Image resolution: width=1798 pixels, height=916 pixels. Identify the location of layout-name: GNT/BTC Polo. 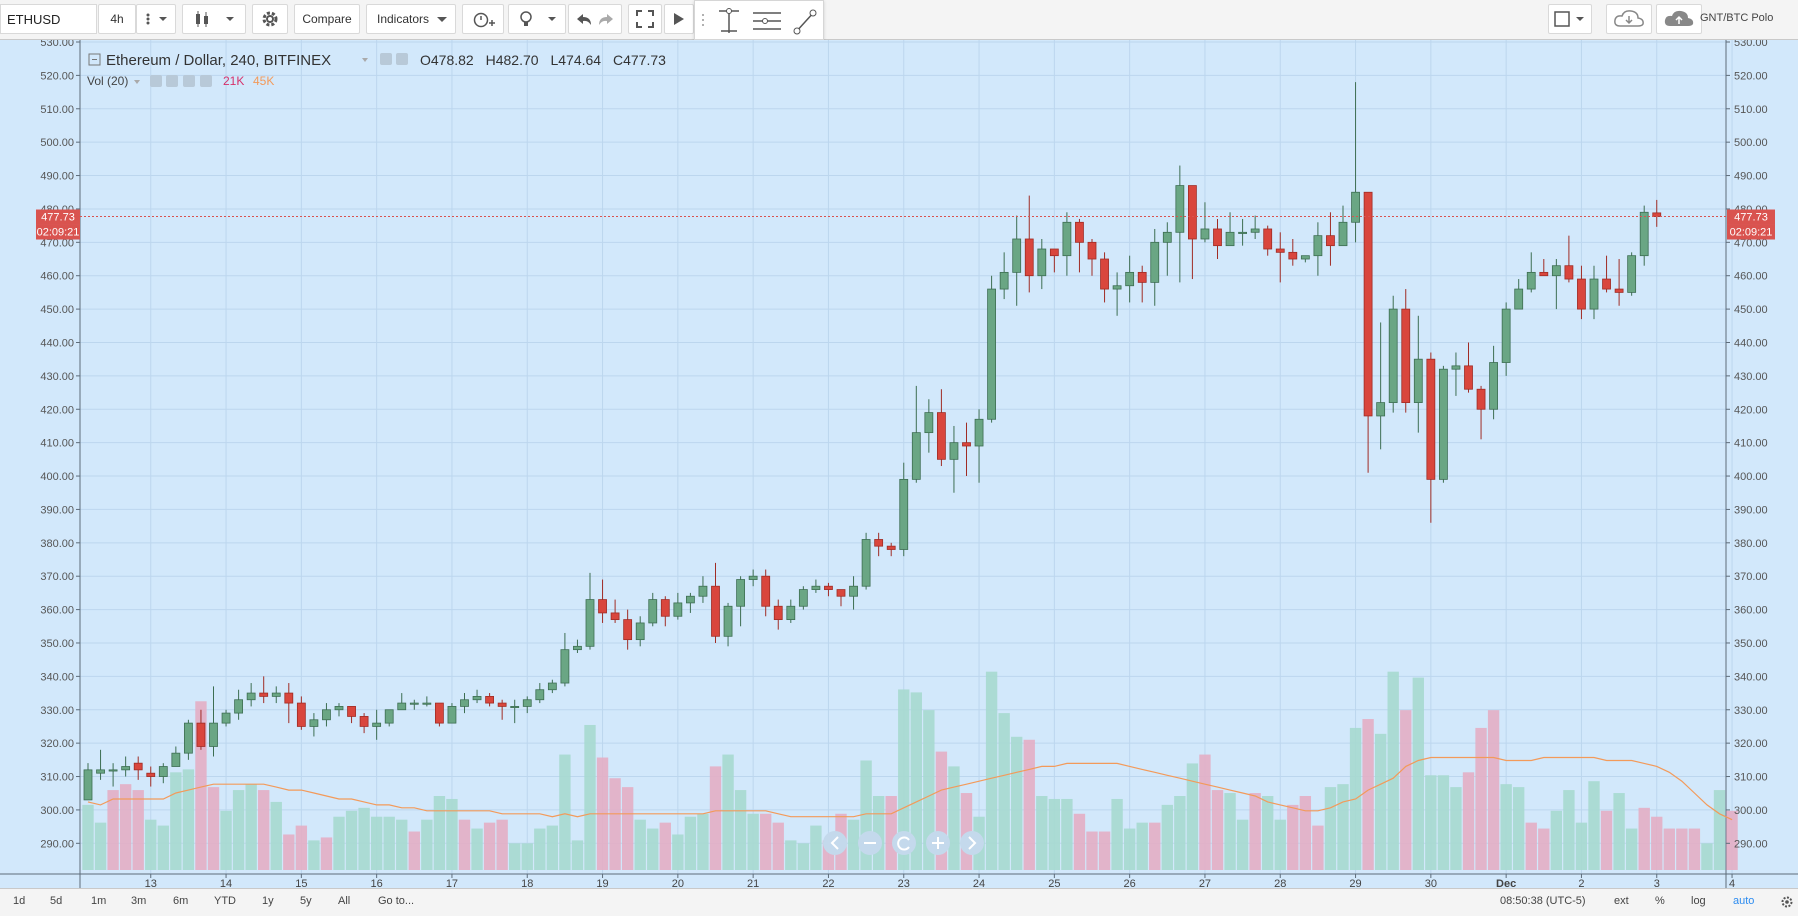
(1737, 18).